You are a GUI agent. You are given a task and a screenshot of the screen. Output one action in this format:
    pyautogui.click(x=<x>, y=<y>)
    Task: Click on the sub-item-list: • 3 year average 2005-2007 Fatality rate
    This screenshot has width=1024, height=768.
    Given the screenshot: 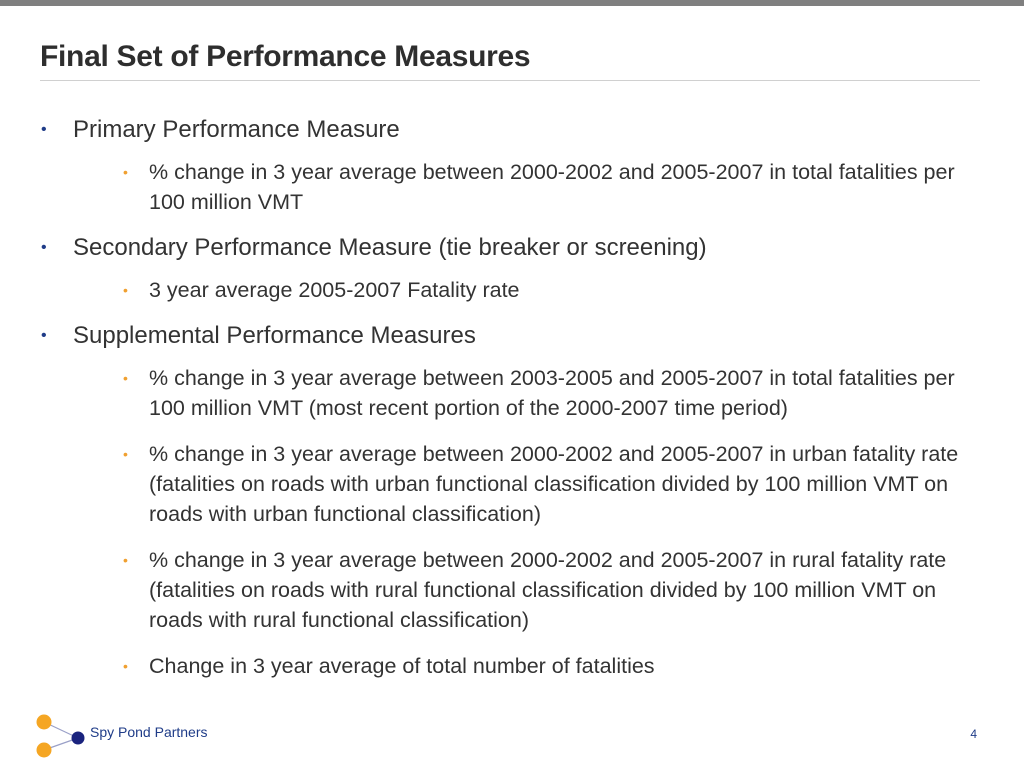 What is the action you would take?
    pyautogui.click(x=529, y=290)
    